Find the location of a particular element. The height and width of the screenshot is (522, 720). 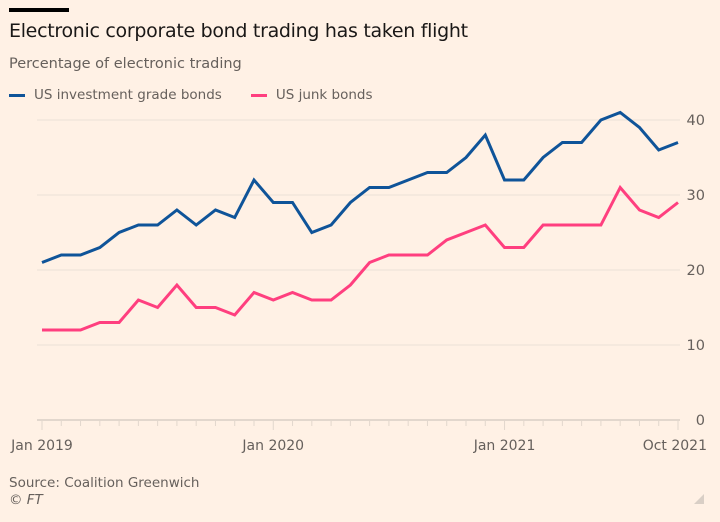

y-axis: 0 10 20 30 40 is located at coordinates (696, 271).